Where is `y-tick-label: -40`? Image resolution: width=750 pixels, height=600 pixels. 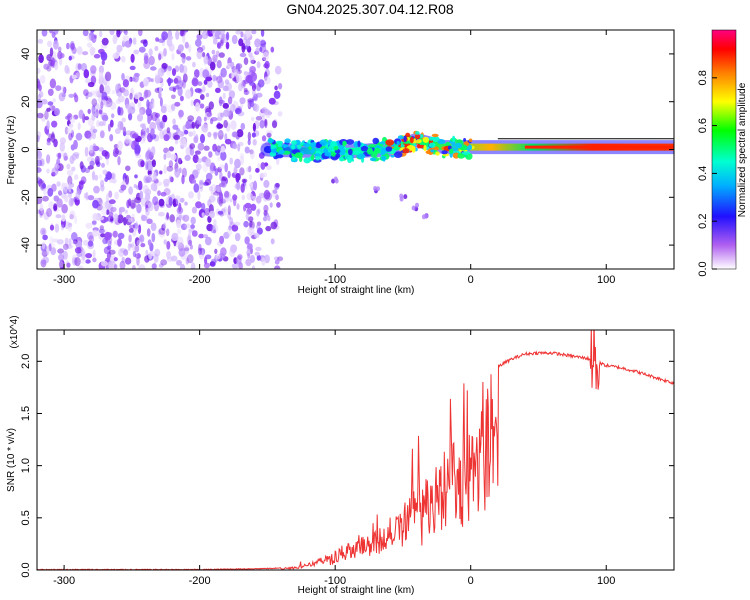 y-tick-label: -40 is located at coordinates (26, 245).